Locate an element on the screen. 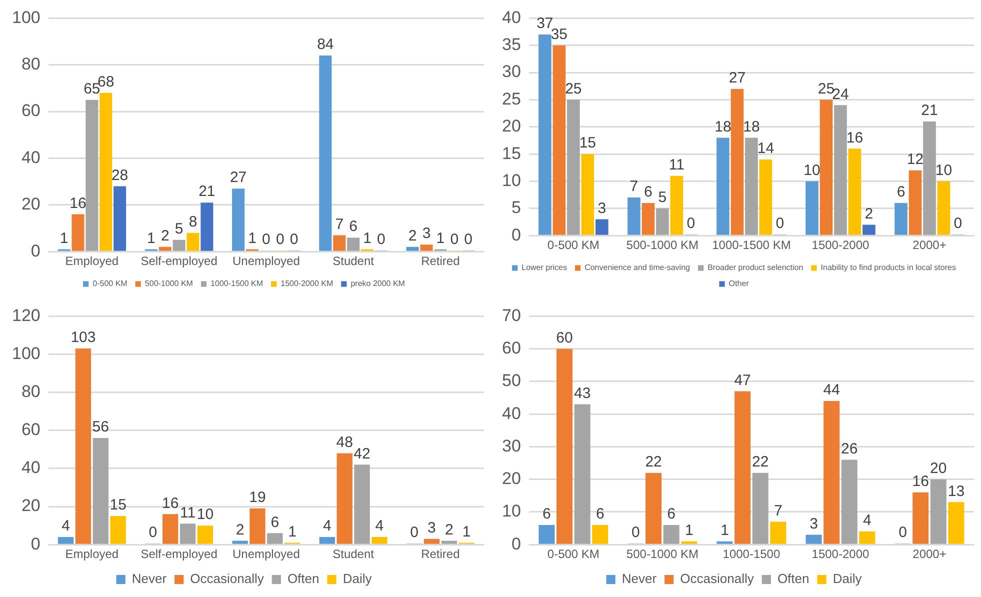  y-tick-label: 120 is located at coordinates (26, 315).